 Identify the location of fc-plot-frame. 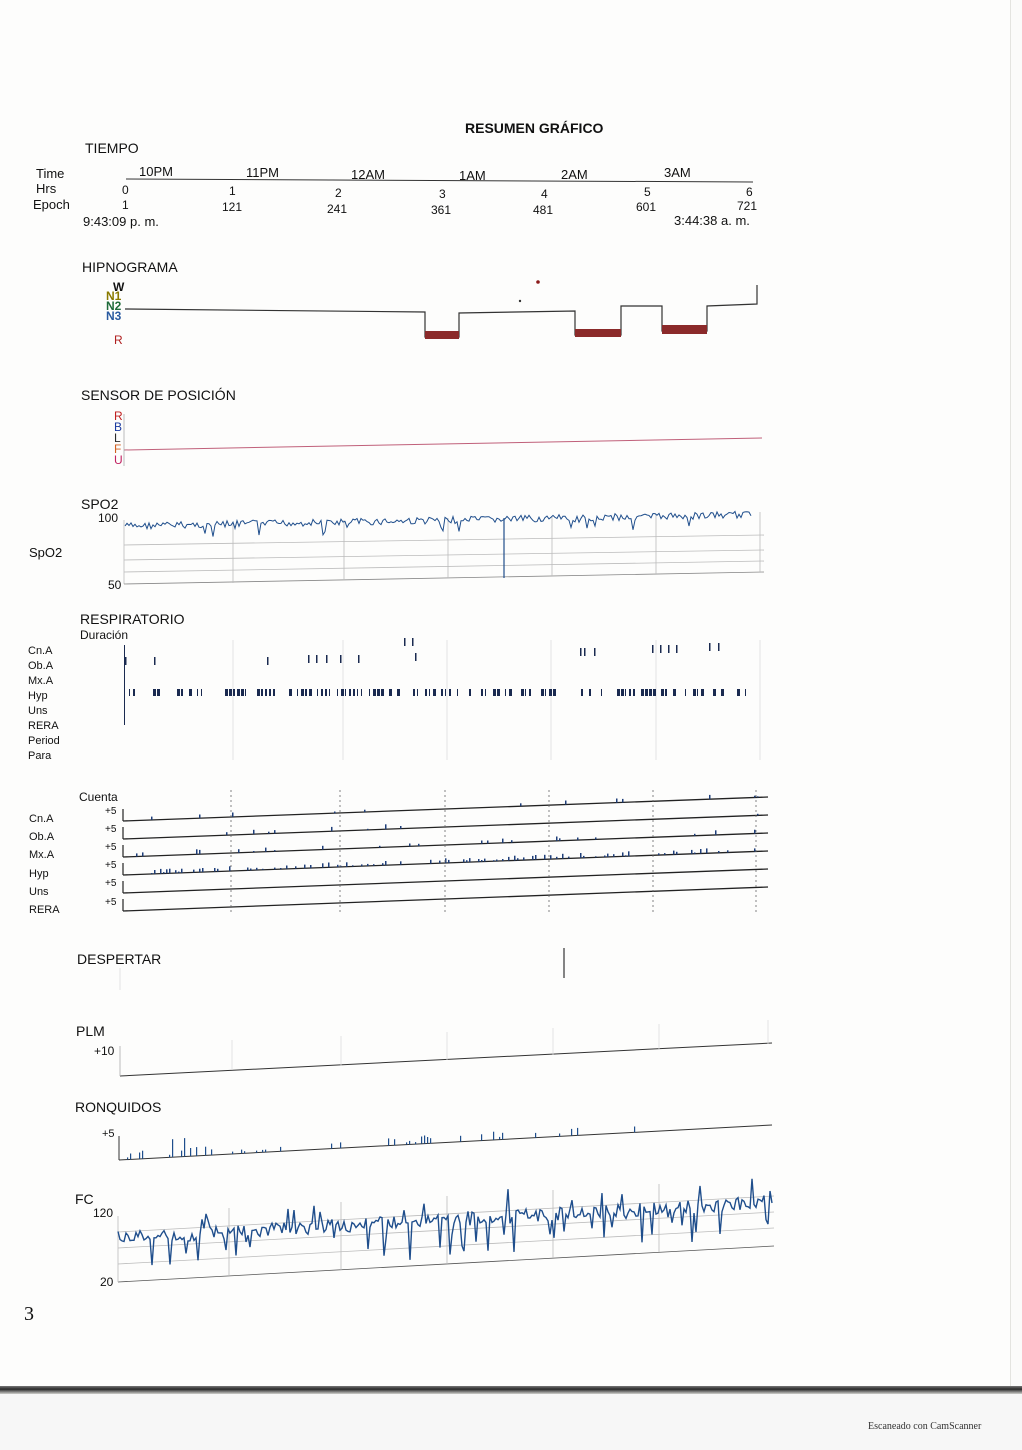
(446, 1233).